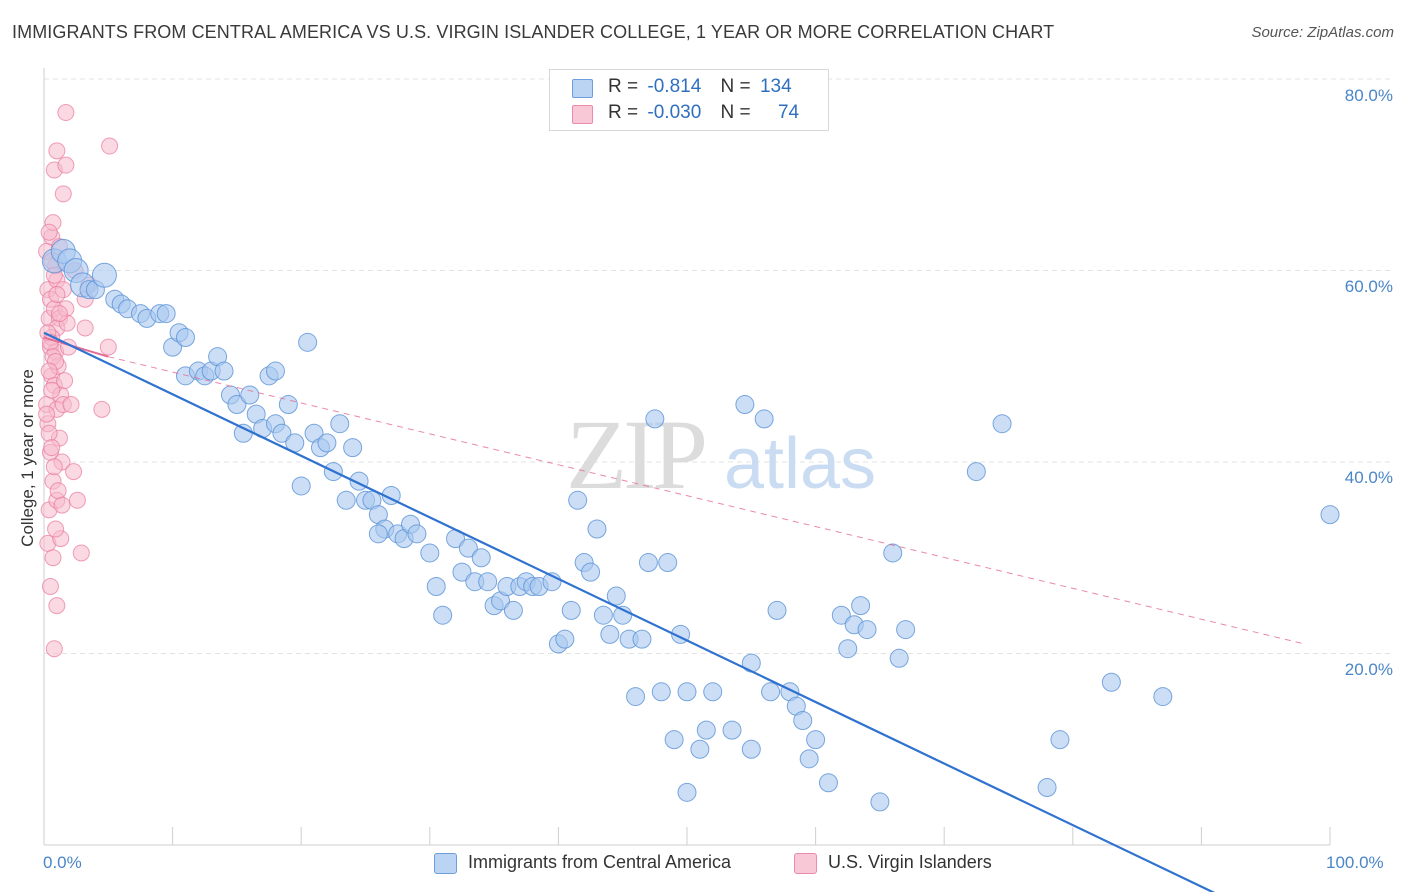 The width and height of the screenshot is (1406, 892). What do you see at coordinates (600, 862) in the screenshot?
I see `legend-label-central-america: Immigrants from Central America` at bounding box center [600, 862].